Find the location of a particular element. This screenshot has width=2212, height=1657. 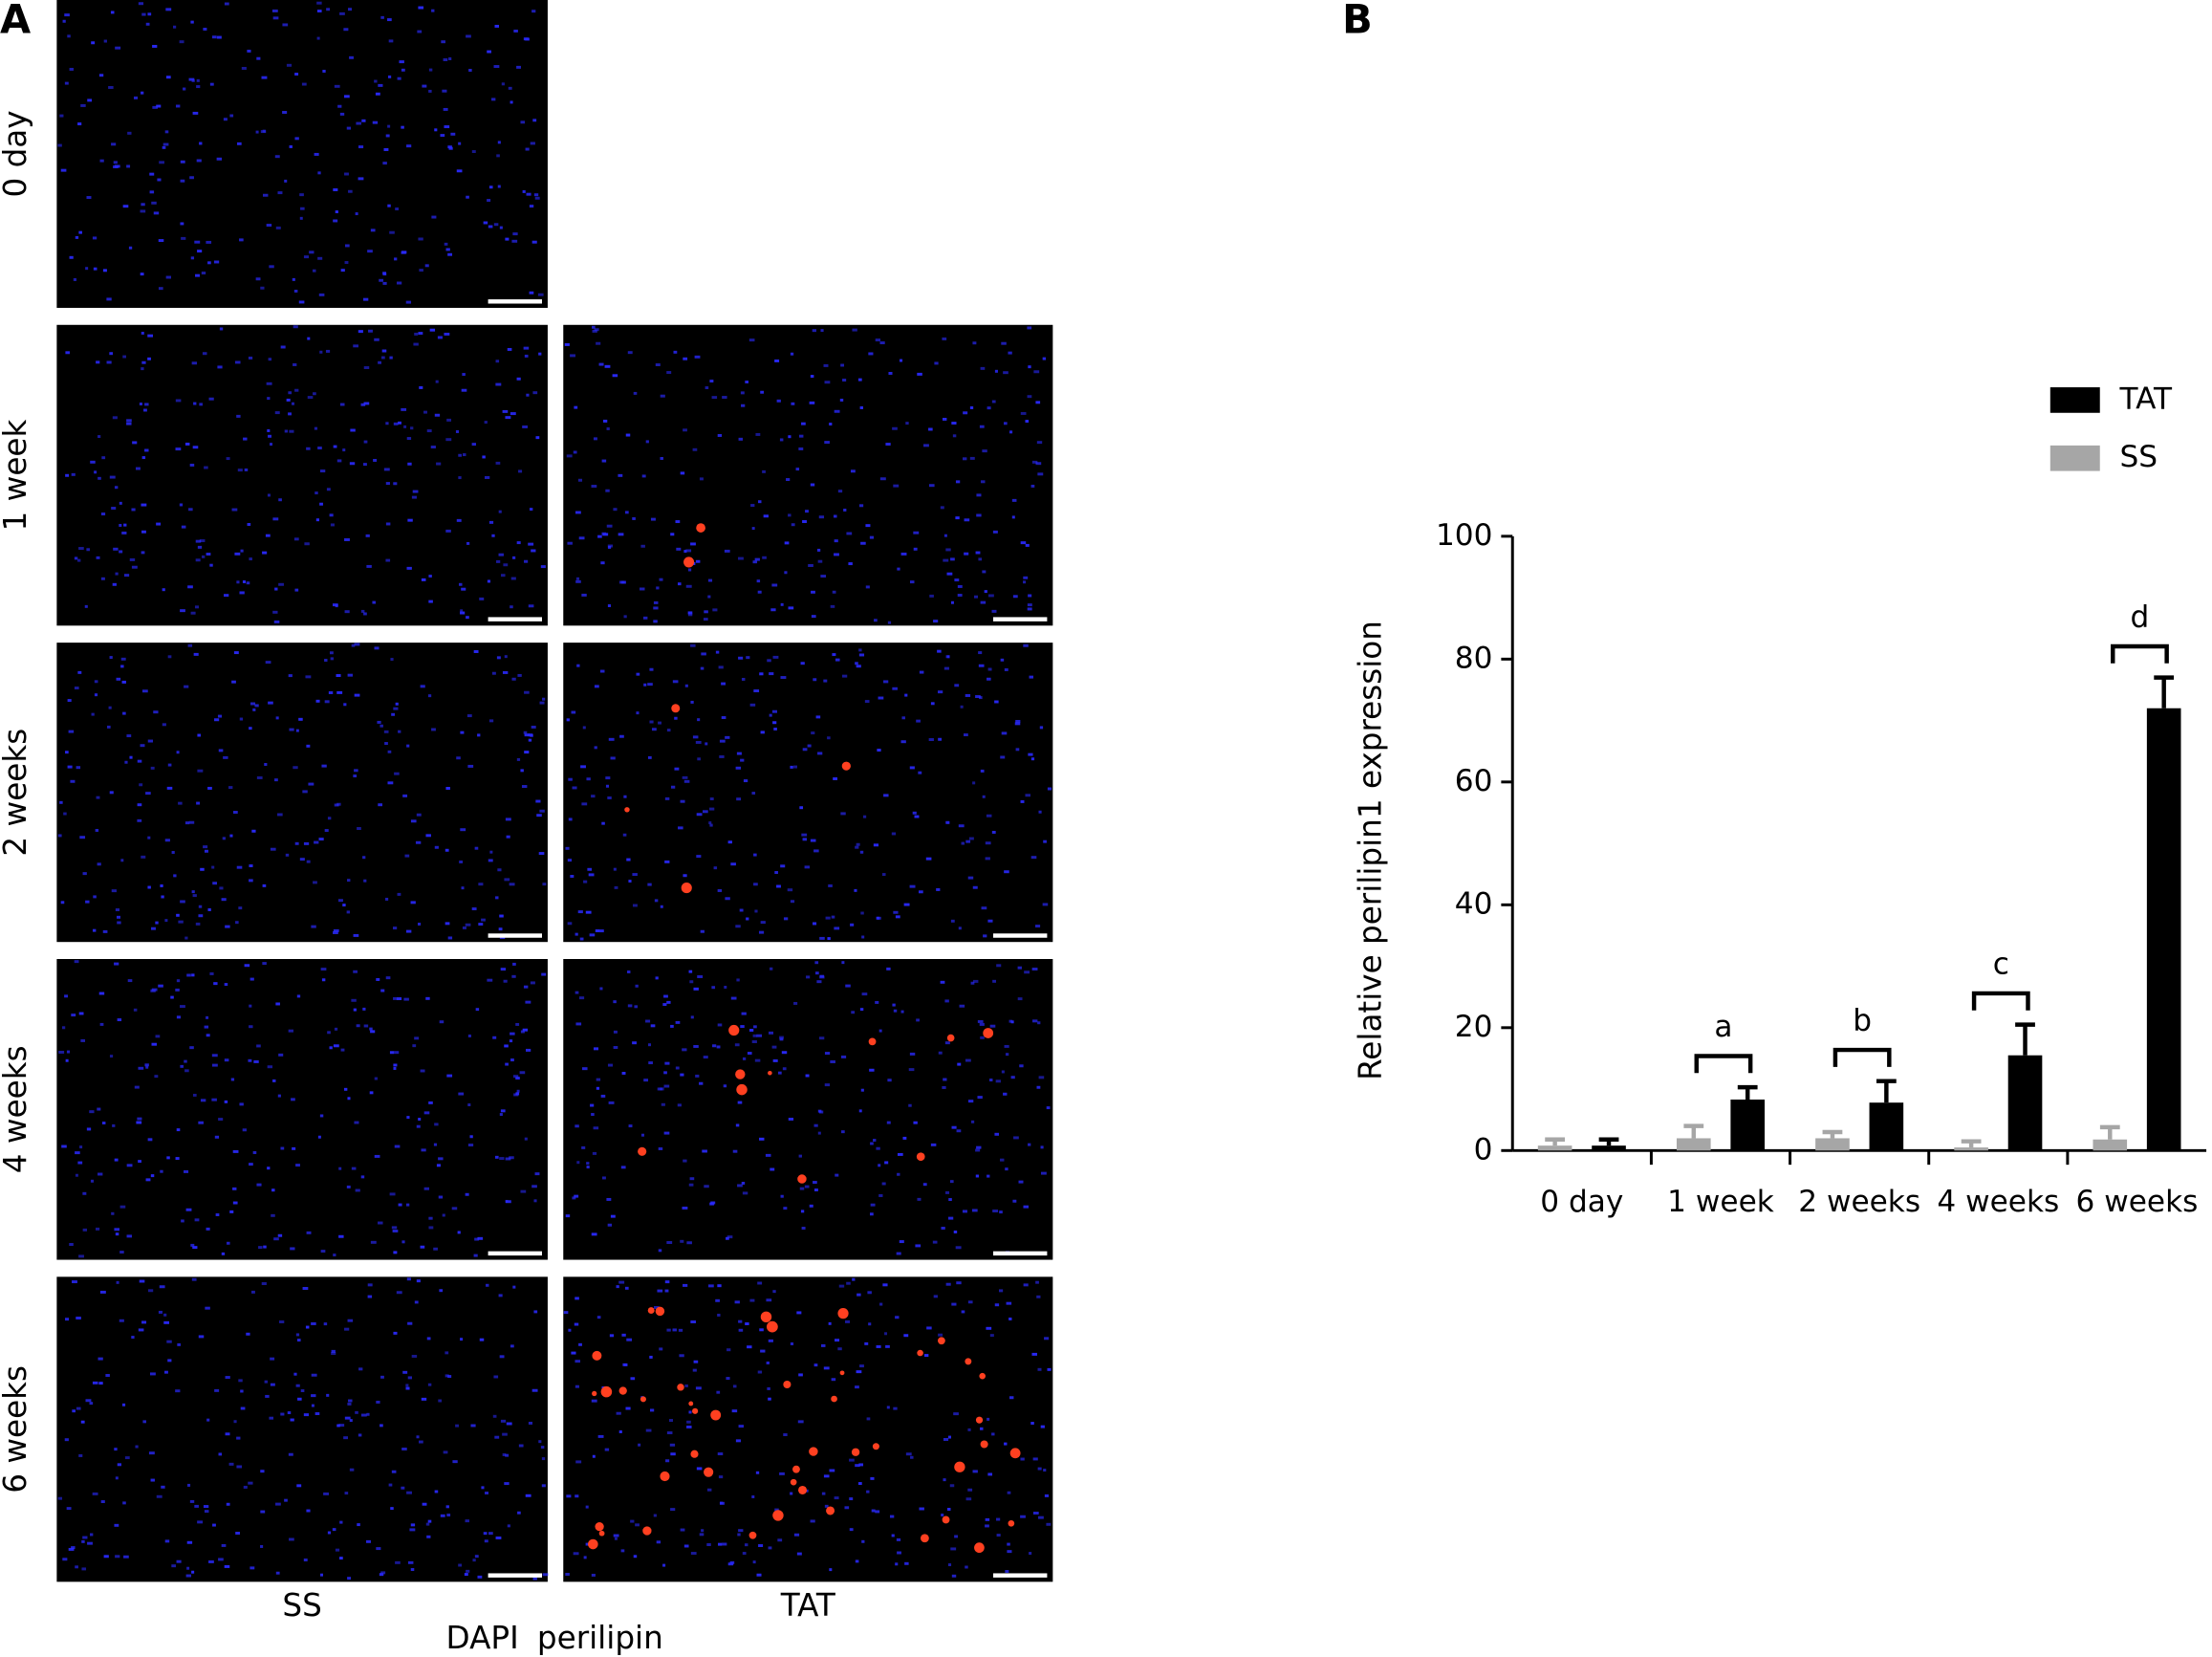

legend-swatch is located at coordinates (2074, 458).